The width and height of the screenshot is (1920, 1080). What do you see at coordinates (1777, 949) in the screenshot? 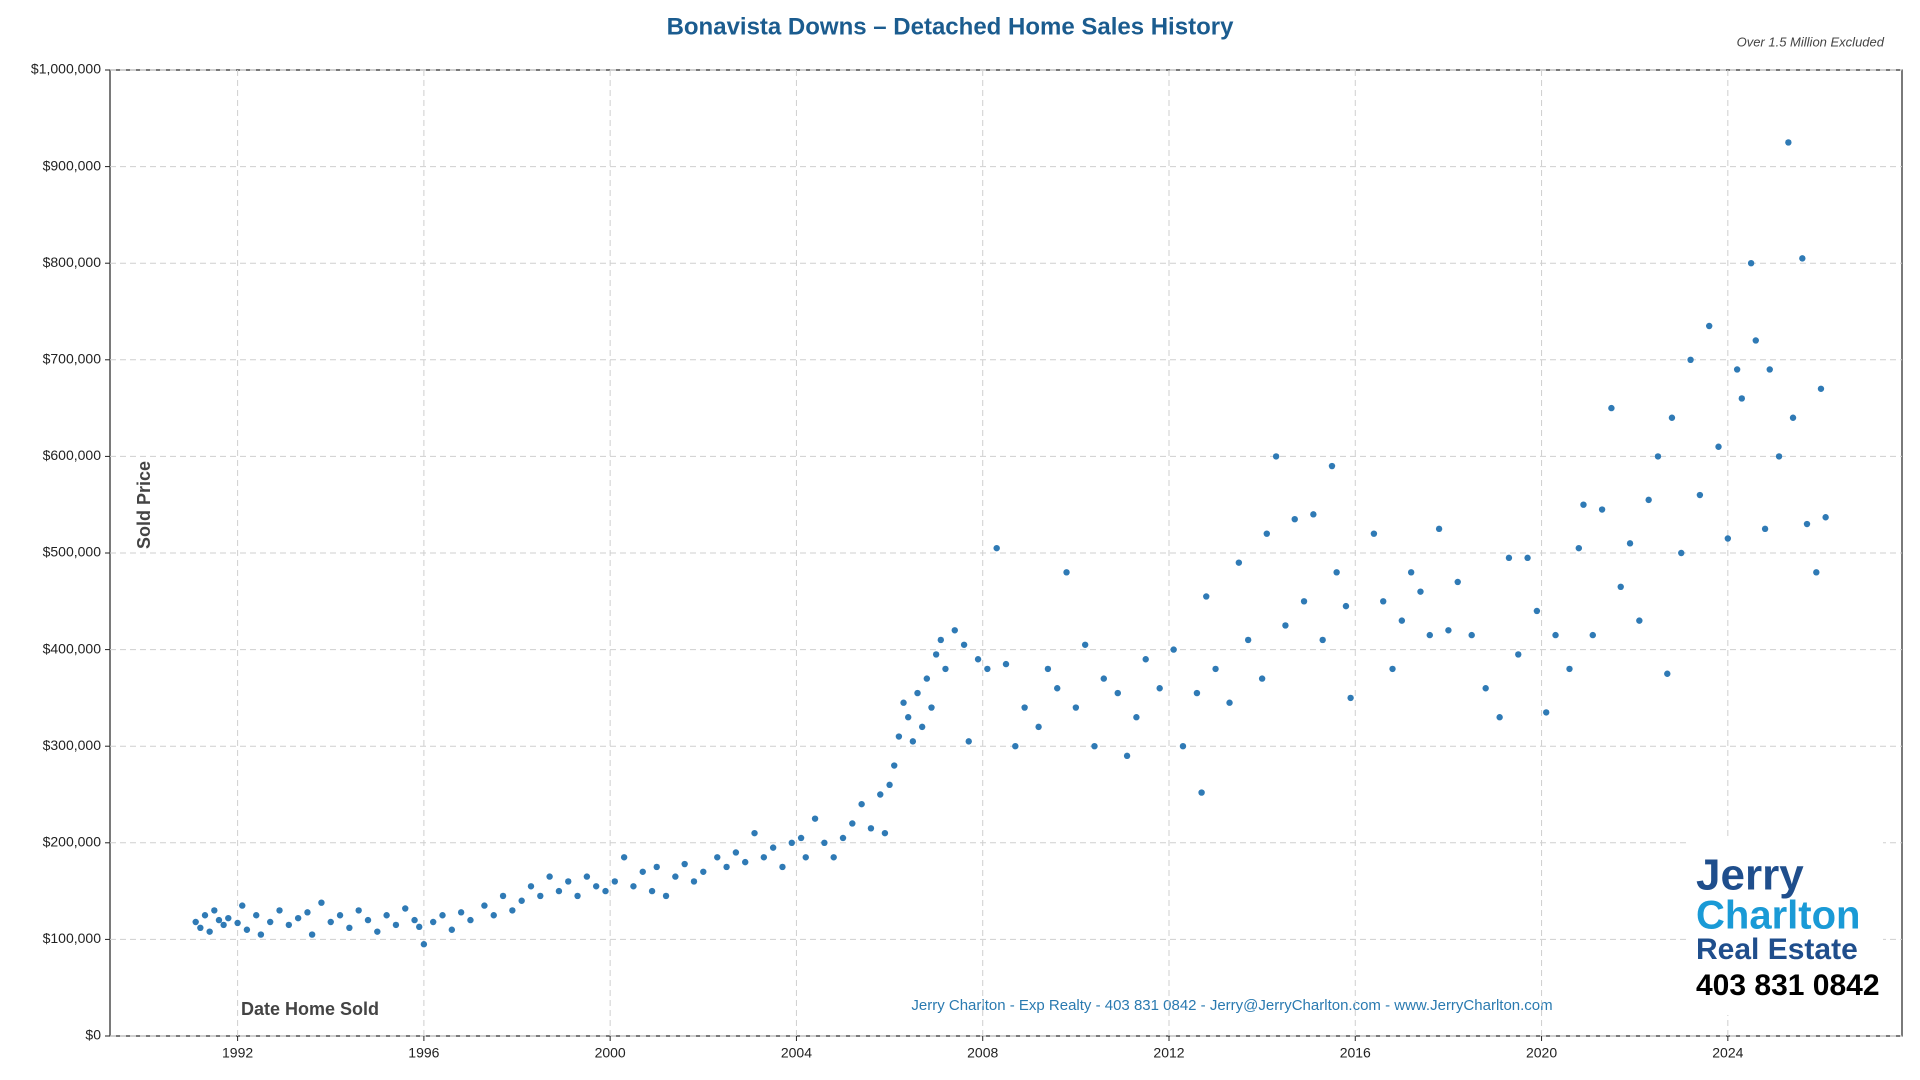
I see `logo-line: Real Estate` at bounding box center [1777, 949].